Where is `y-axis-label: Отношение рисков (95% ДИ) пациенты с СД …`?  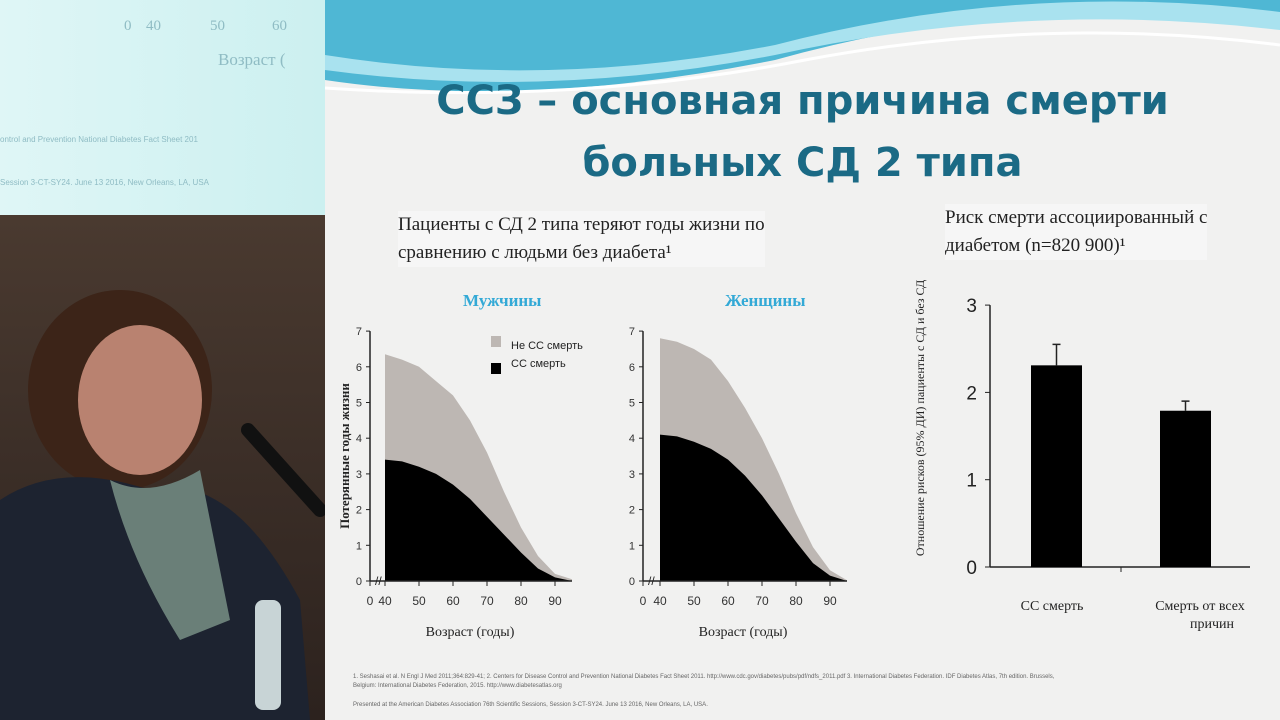
y-axis-label: Отношение рисков (95% ДИ) пациенты с СД … is located at coordinates (920, 418).